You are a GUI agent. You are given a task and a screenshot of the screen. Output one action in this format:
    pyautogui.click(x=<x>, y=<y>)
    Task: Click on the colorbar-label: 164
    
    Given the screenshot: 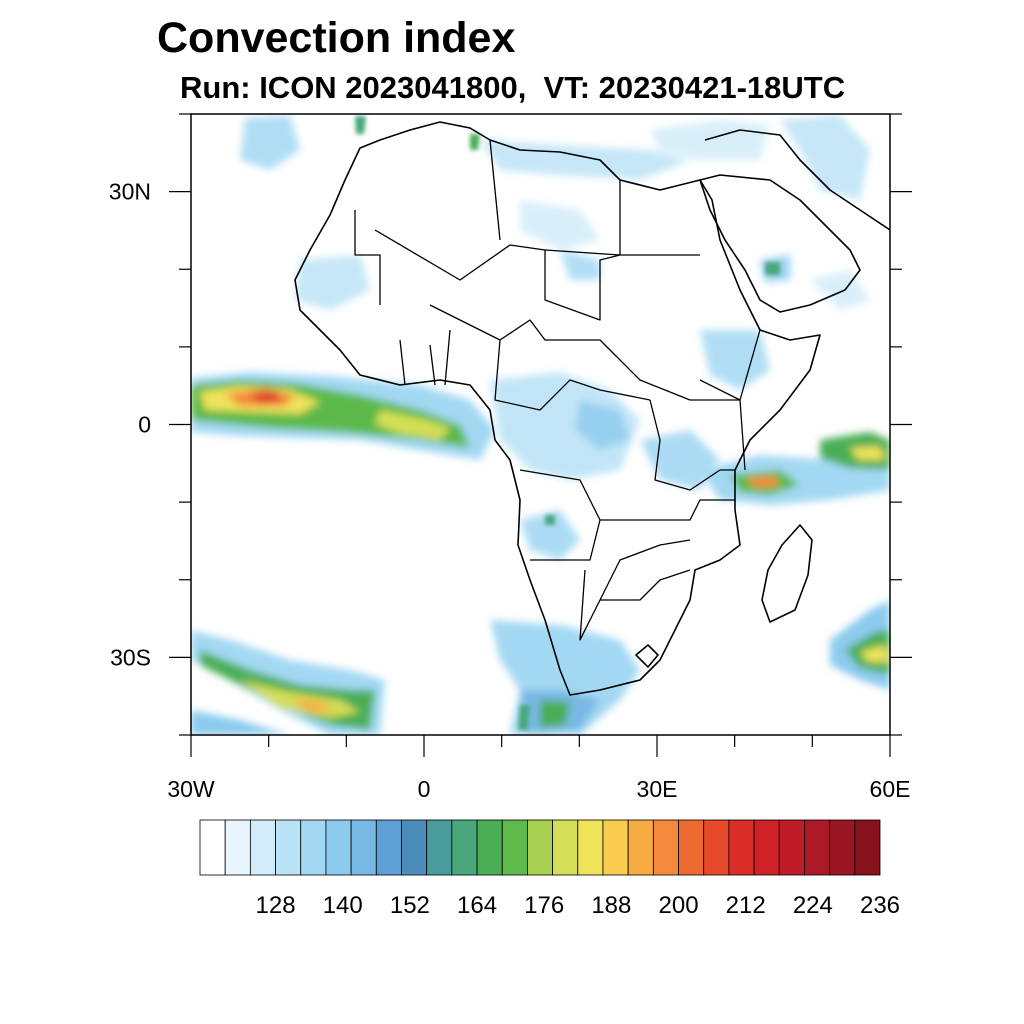 What is the action you would take?
    pyautogui.click(x=477, y=905)
    